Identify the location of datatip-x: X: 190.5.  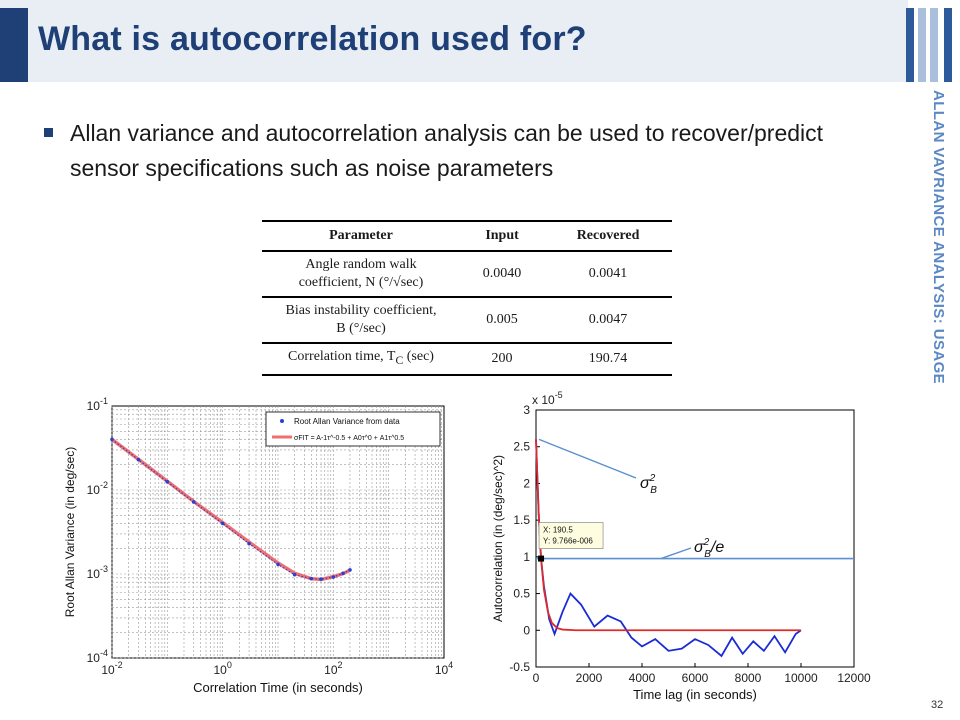
(558, 530).